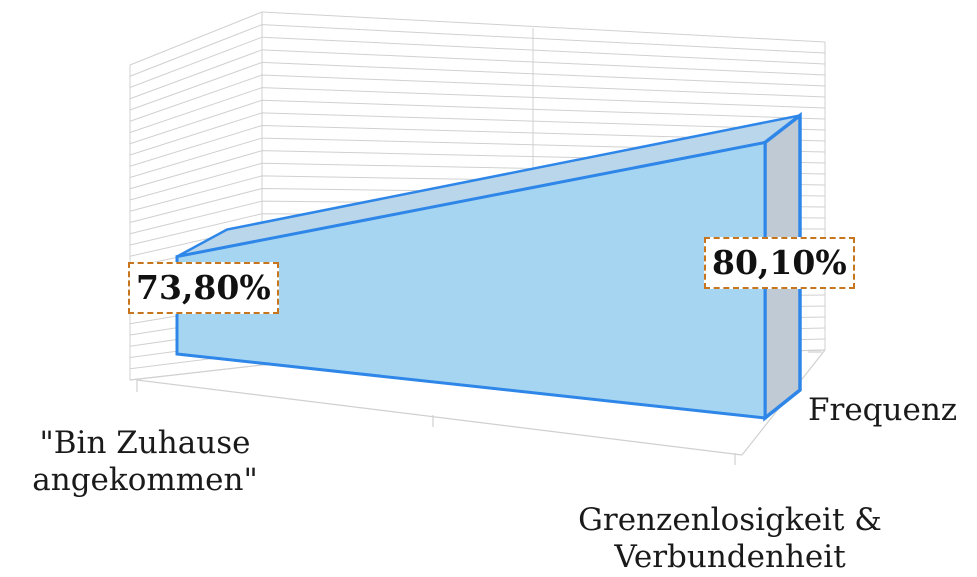  I want to click on category-label-0: "Bin Zuhause angekommen", so click(145, 461).